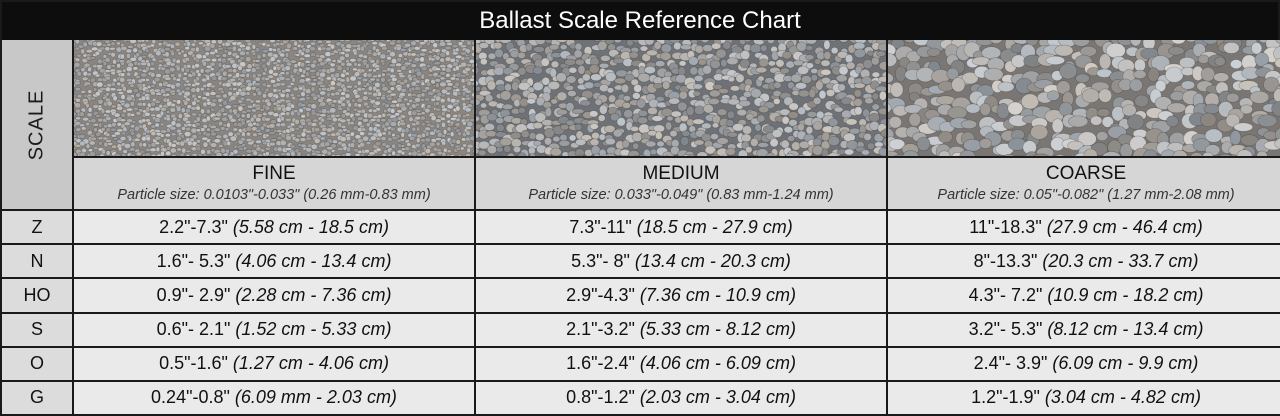  Describe the element at coordinates (193, 294) in the screenshot. I see `imperial-value: 0.9"- 2.9"` at that location.